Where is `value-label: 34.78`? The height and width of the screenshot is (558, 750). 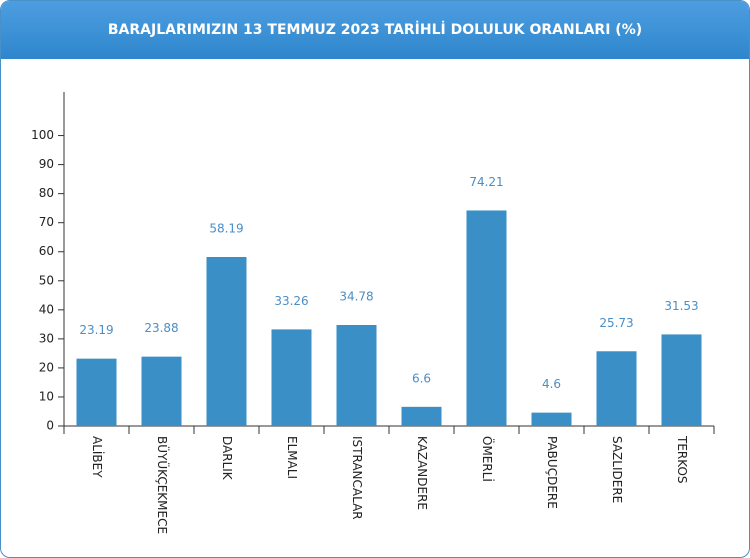 value-label: 34.78 is located at coordinates (356, 296).